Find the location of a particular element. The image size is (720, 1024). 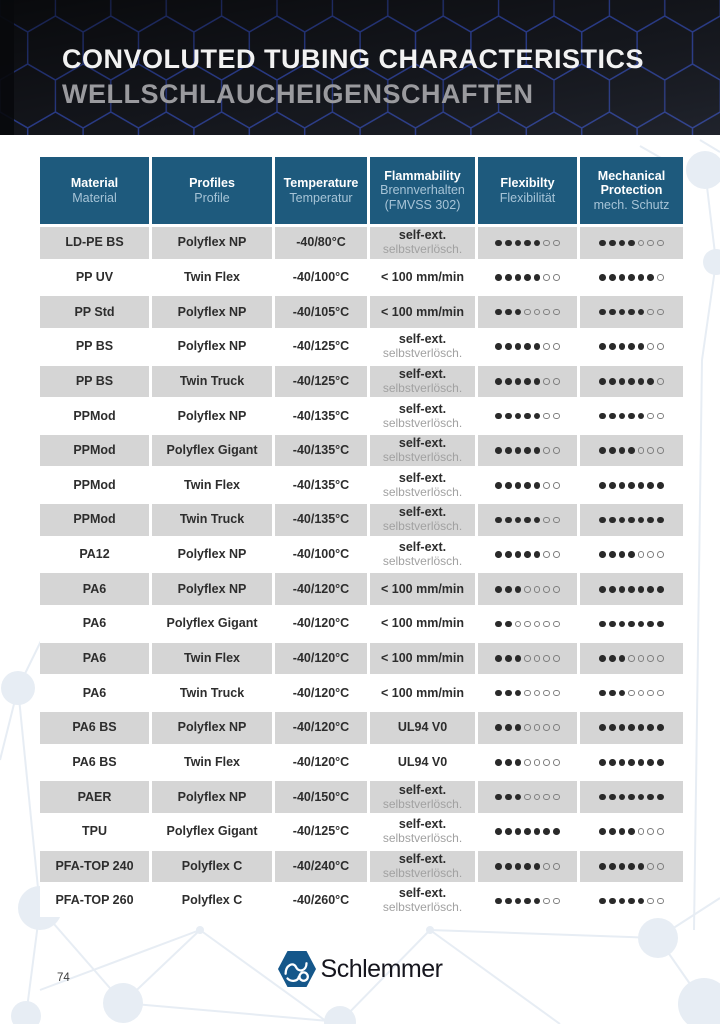

column-header-material: Material Material is located at coordinates (94, 190).